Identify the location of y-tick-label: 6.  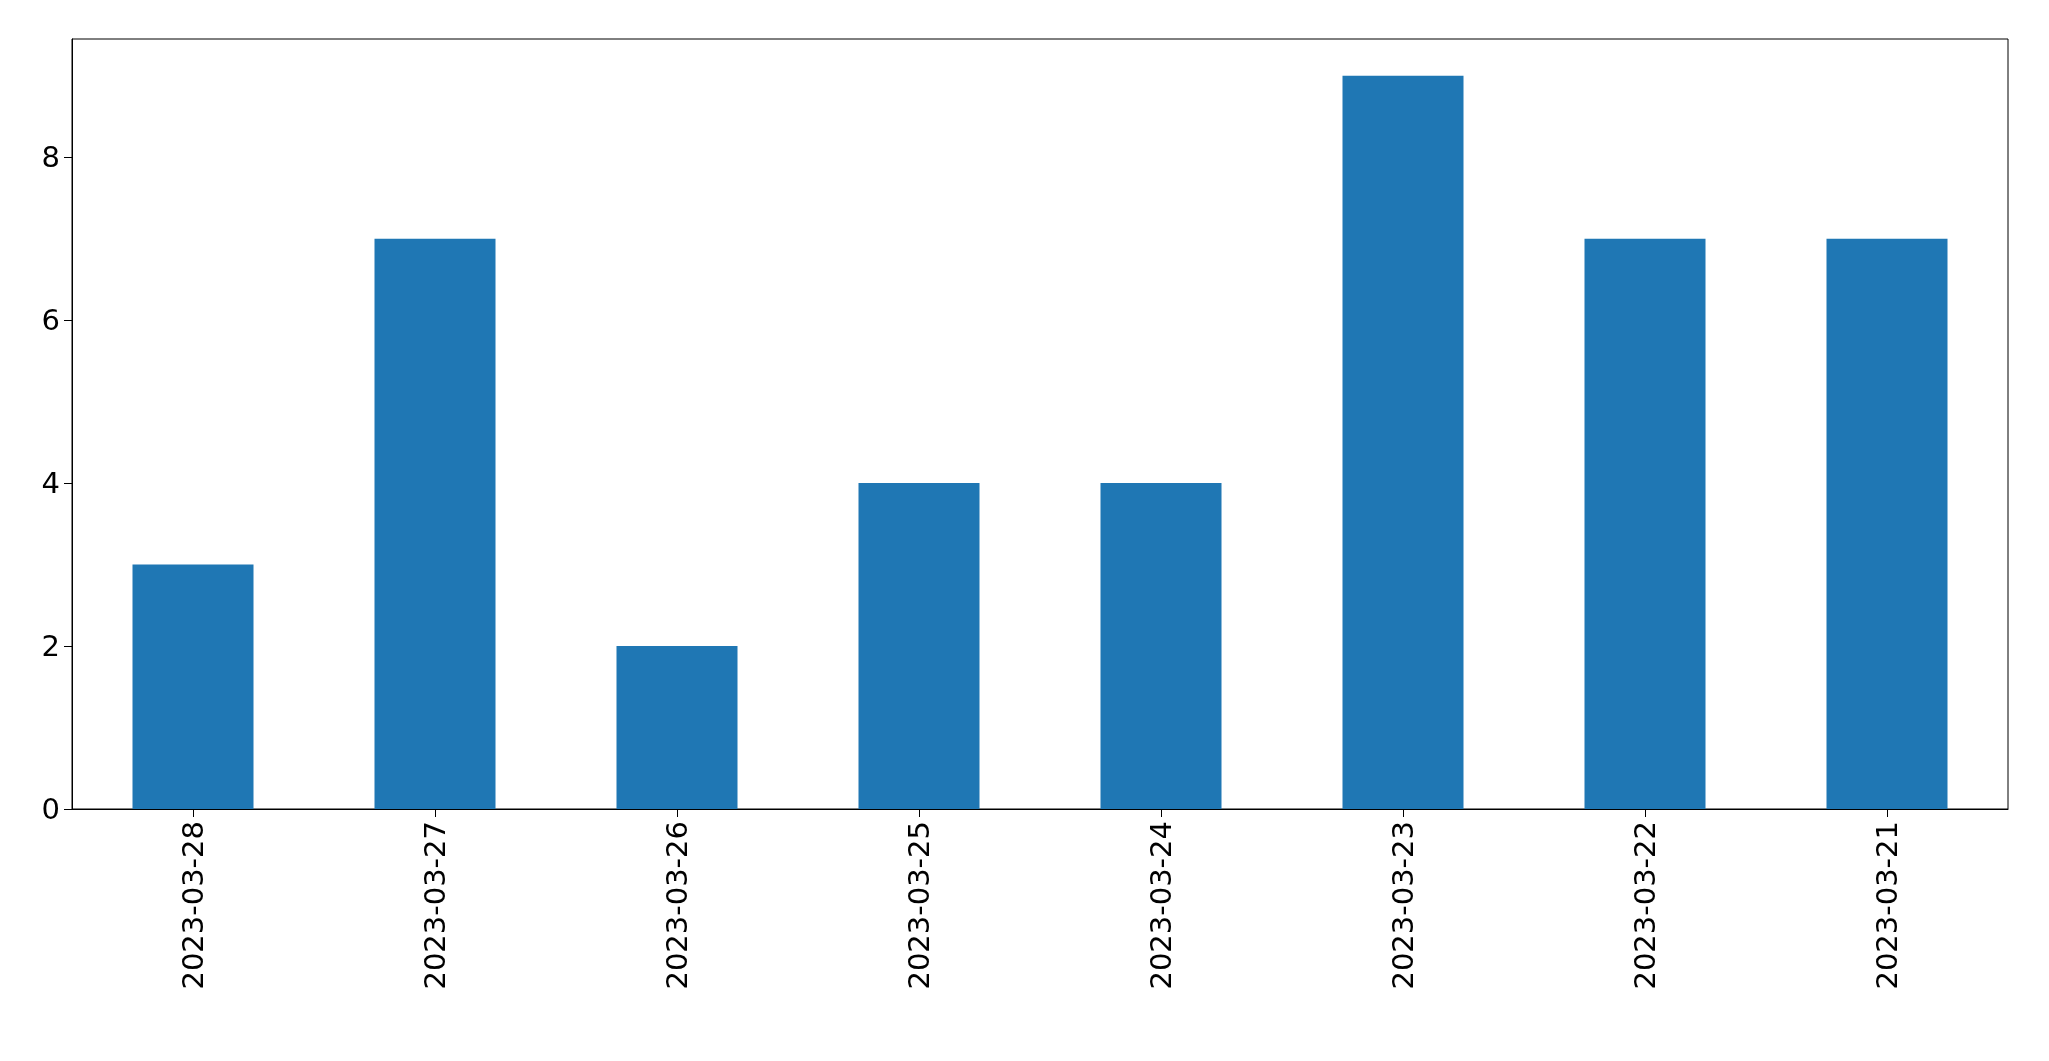
(50, 320).